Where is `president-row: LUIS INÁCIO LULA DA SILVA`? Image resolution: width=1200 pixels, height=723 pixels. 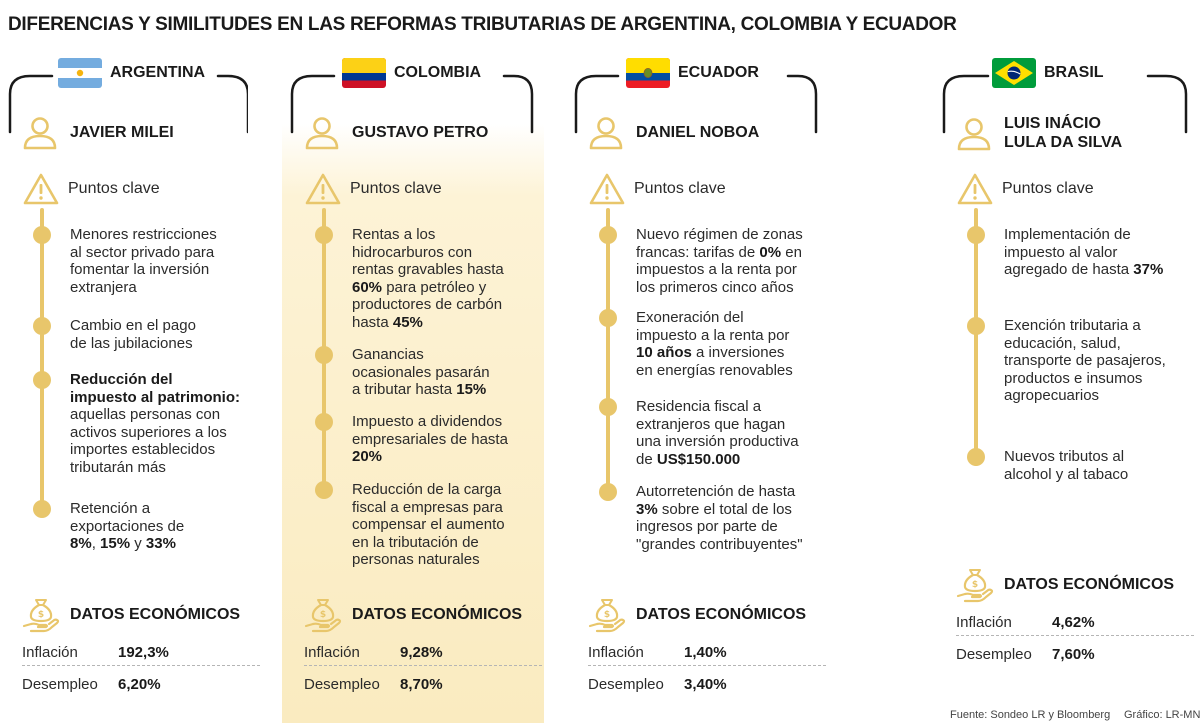
president-row: LUIS INÁCIO LULA DA SILVA is located at coordinates (1039, 133).